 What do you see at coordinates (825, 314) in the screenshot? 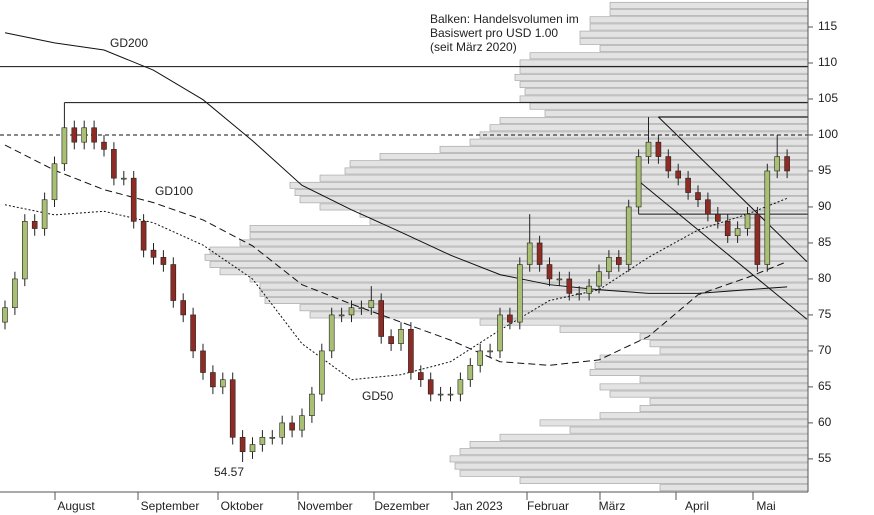
I see `y-tick-label: 75` at bounding box center [825, 314].